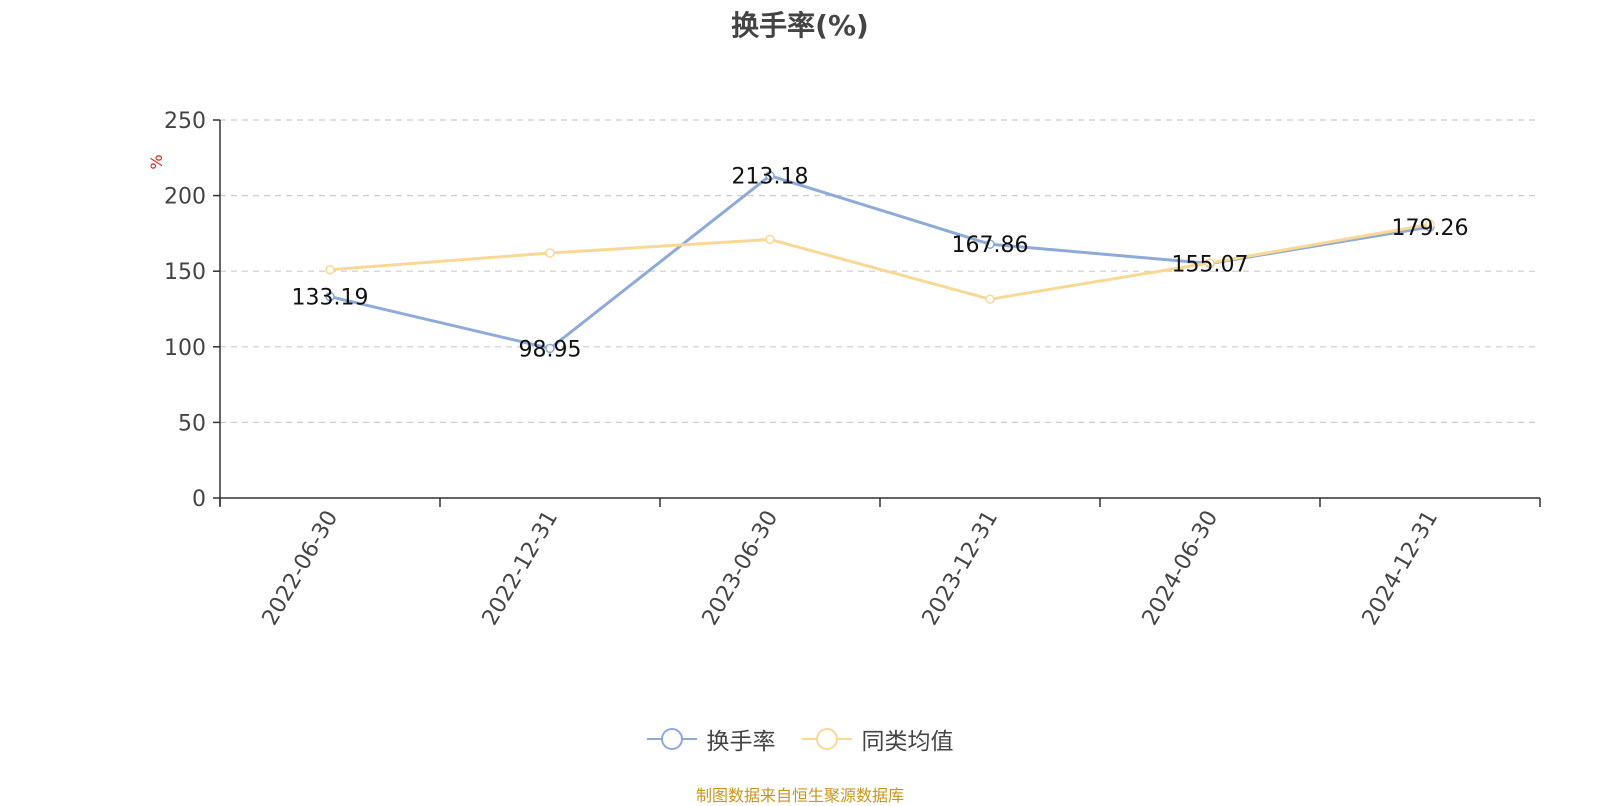  I want to click on data-label: 155.07, so click(1210, 265).